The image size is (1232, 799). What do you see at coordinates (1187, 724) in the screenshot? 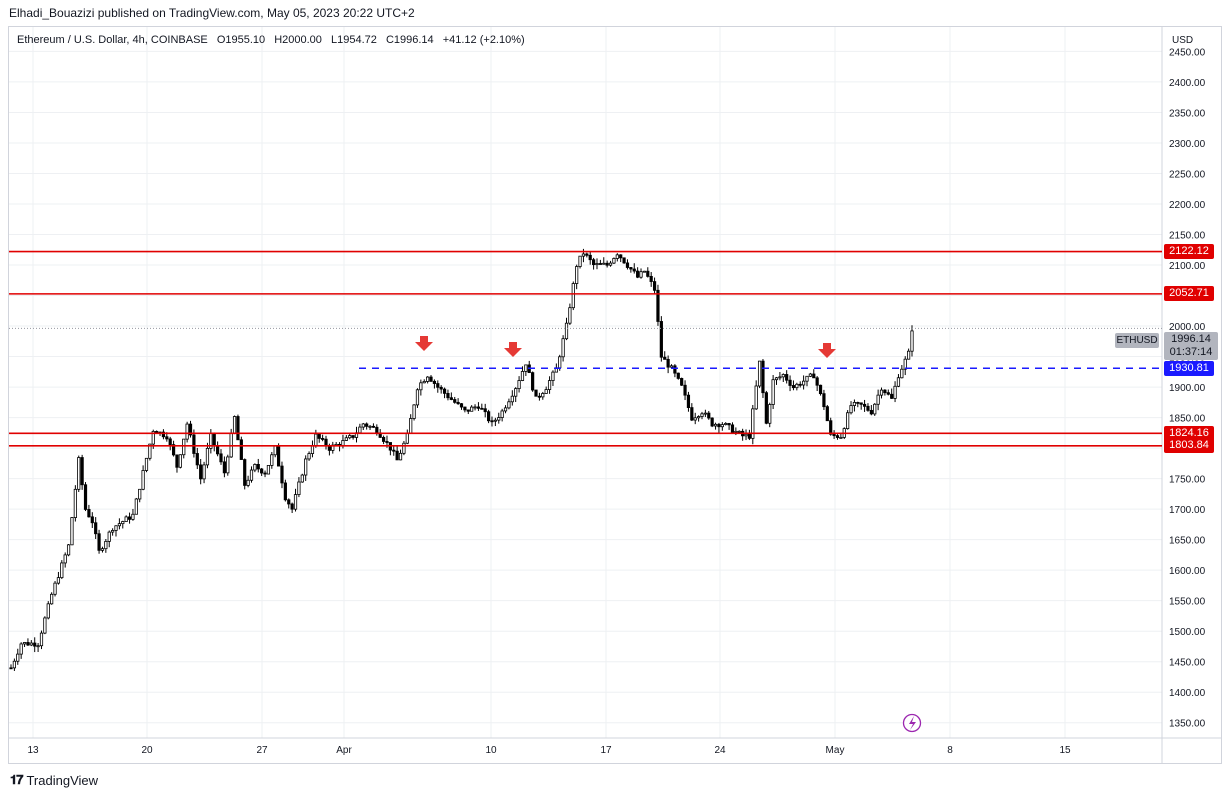
I see `y-tick-label: 1350.00` at bounding box center [1187, 724].